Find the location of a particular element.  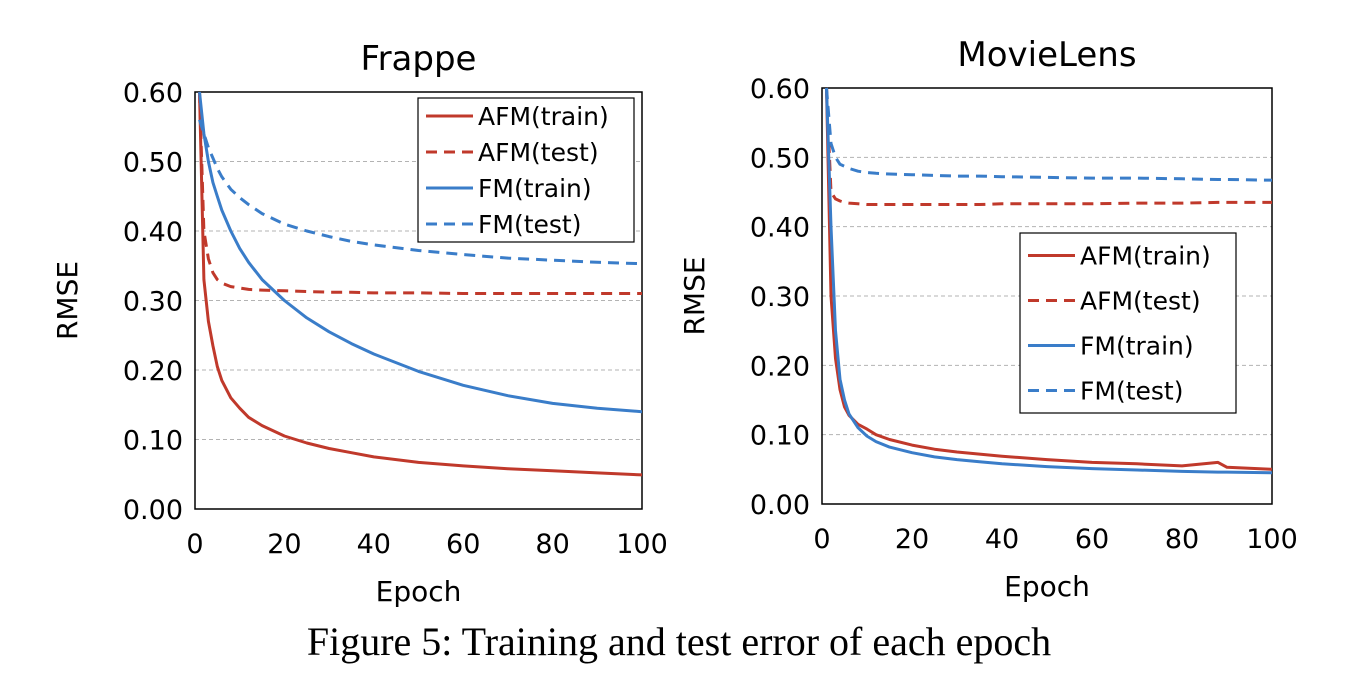

chart-title: MovieLens is located at coordinates (1046, 55).